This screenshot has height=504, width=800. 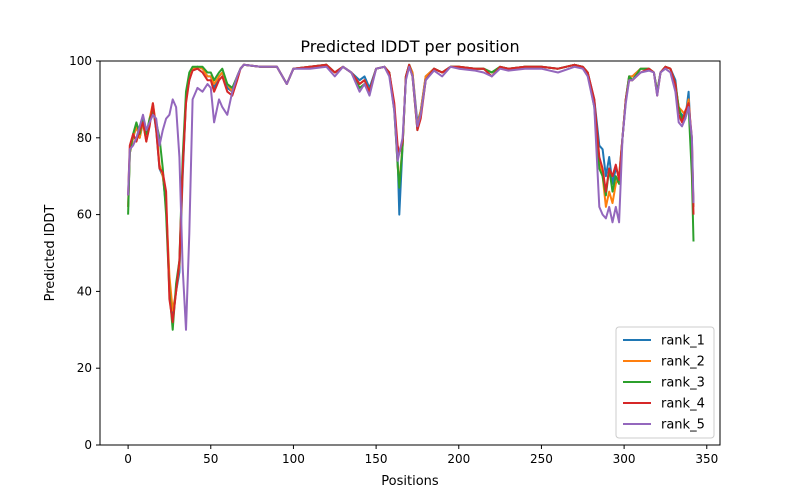 I want to click on x-axis-ticks: 0 50 100 150 200 250 300 350, so click(x=421, y=455).